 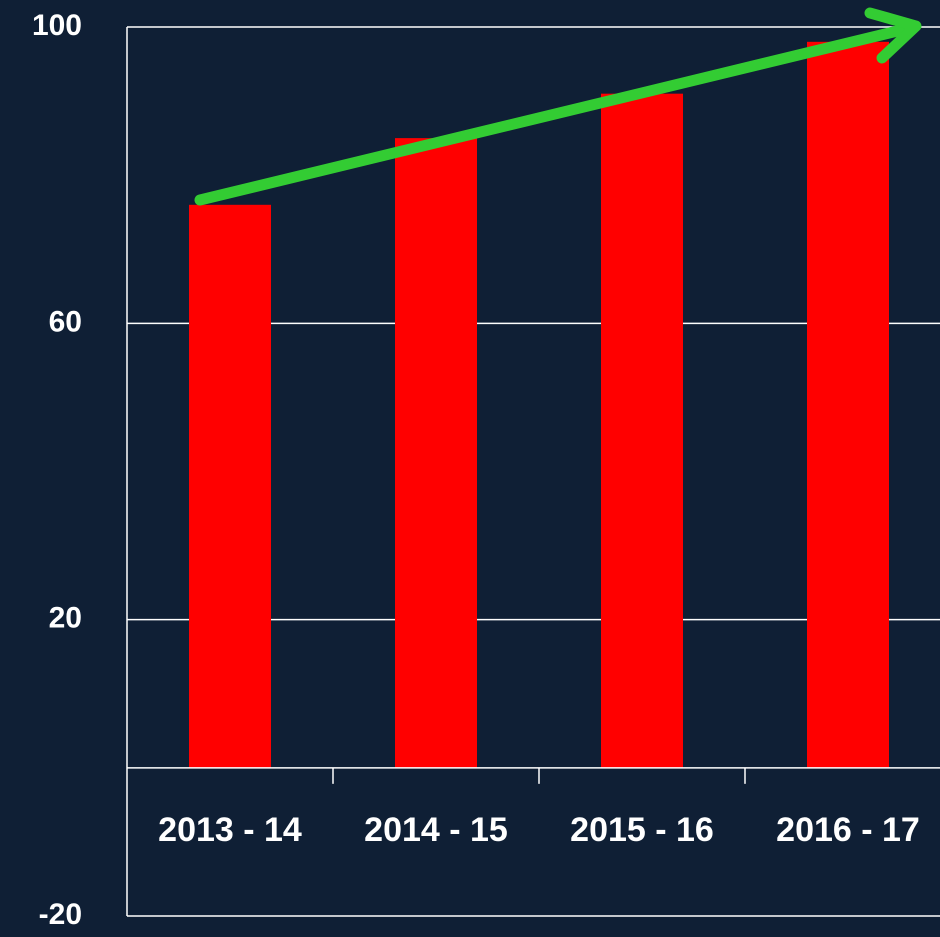 What do you see at coordinates (230, 830) in the screenshot?
I see `x-tick-label: 2013 - 14` at bounding box center [230, 830].